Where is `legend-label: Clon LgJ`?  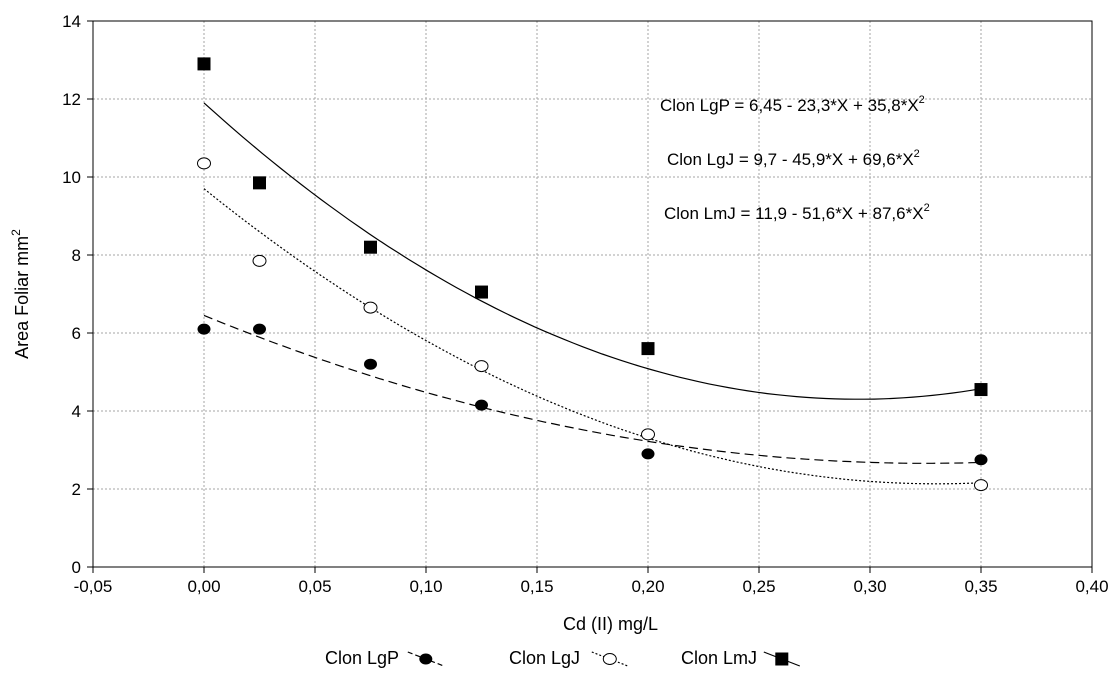
legend-label: Clon LgJ is located at coordinates (544, 658).